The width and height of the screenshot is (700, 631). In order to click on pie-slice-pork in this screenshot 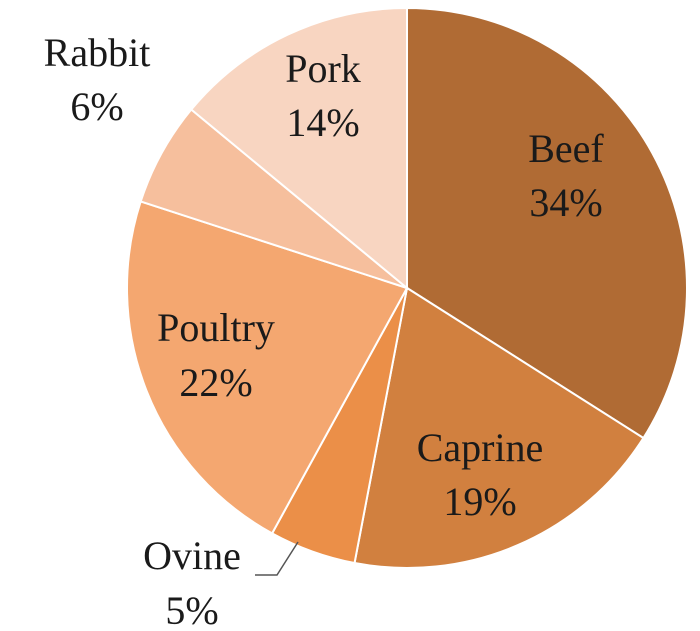, I will do `click(298, 148)`.